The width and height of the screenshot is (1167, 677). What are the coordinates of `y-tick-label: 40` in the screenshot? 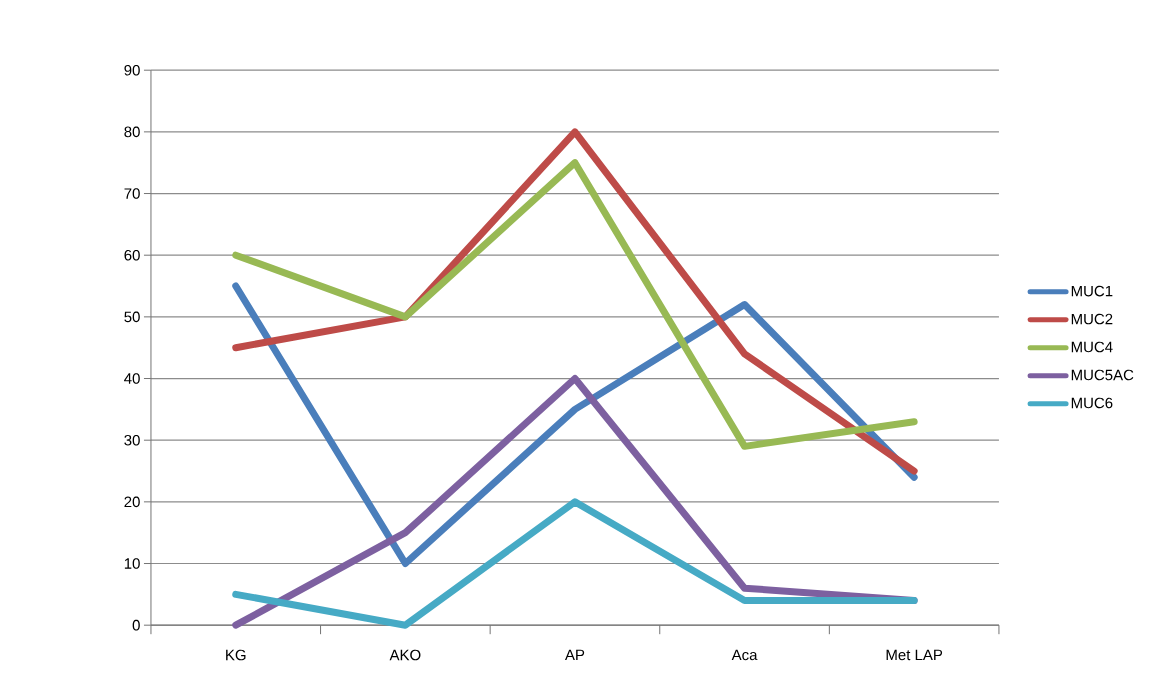 It's located at (132, 378).